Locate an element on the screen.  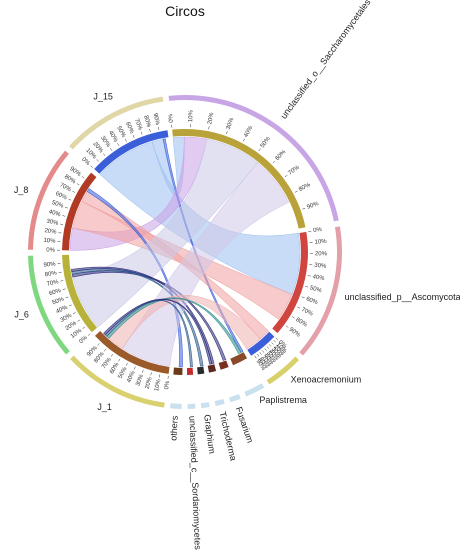
sector-label-xenoacremonium: Xenoacremonium is located at coordinates (326, 379).